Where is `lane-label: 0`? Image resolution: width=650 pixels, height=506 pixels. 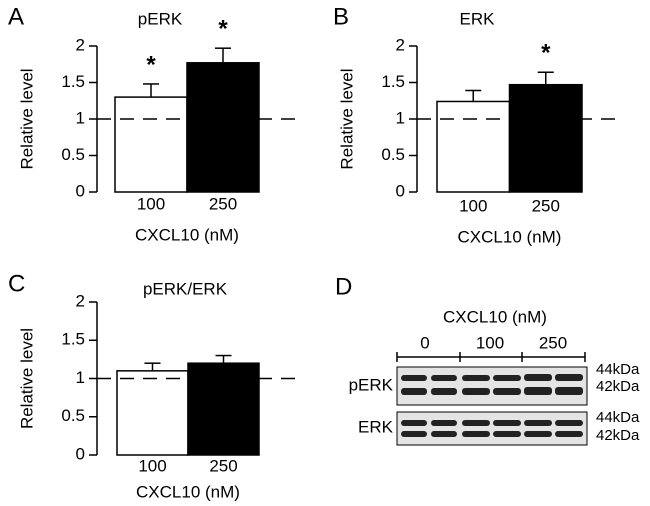
lane-label: 0 is located at coordinates (424, 342).